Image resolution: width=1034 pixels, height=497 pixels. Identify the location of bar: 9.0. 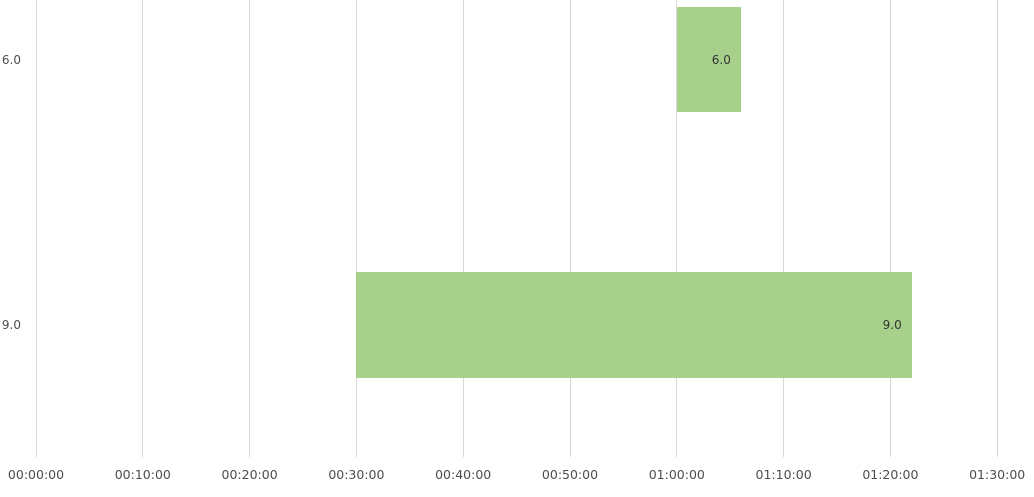
(634, 325).